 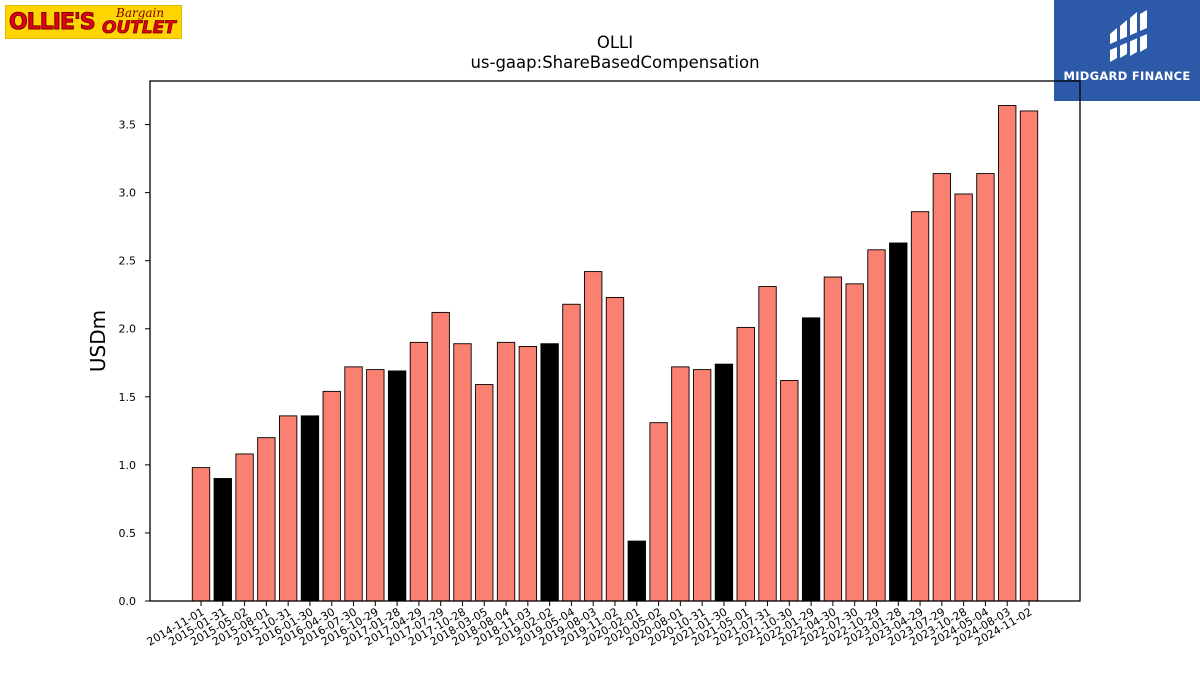 I want to click on logo-outlet-text: OUTLET, so click(x=139, y=28).